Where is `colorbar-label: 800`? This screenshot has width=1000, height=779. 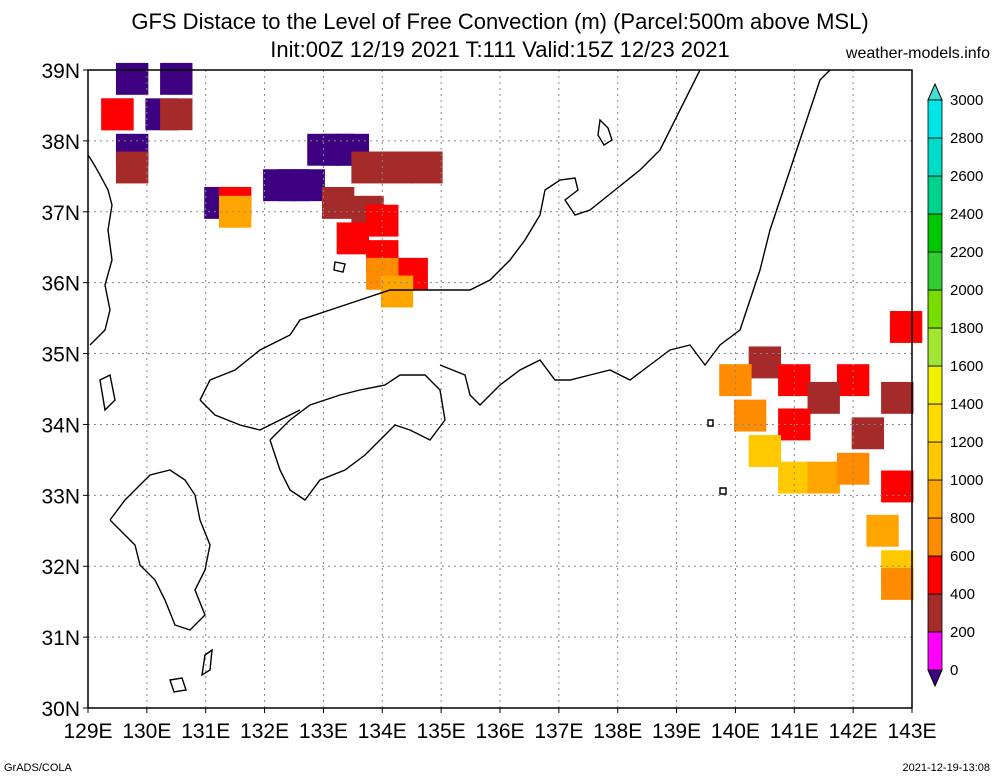
colorbar-label: 800 is located at coordinates (962, 518).